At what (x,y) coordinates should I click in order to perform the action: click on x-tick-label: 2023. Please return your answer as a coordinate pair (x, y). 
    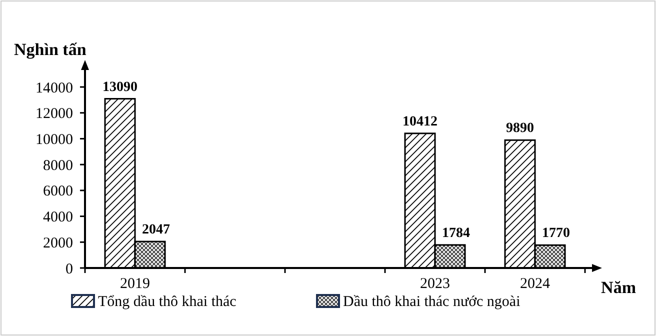
    Looking at the image, I should click on (435, 284).